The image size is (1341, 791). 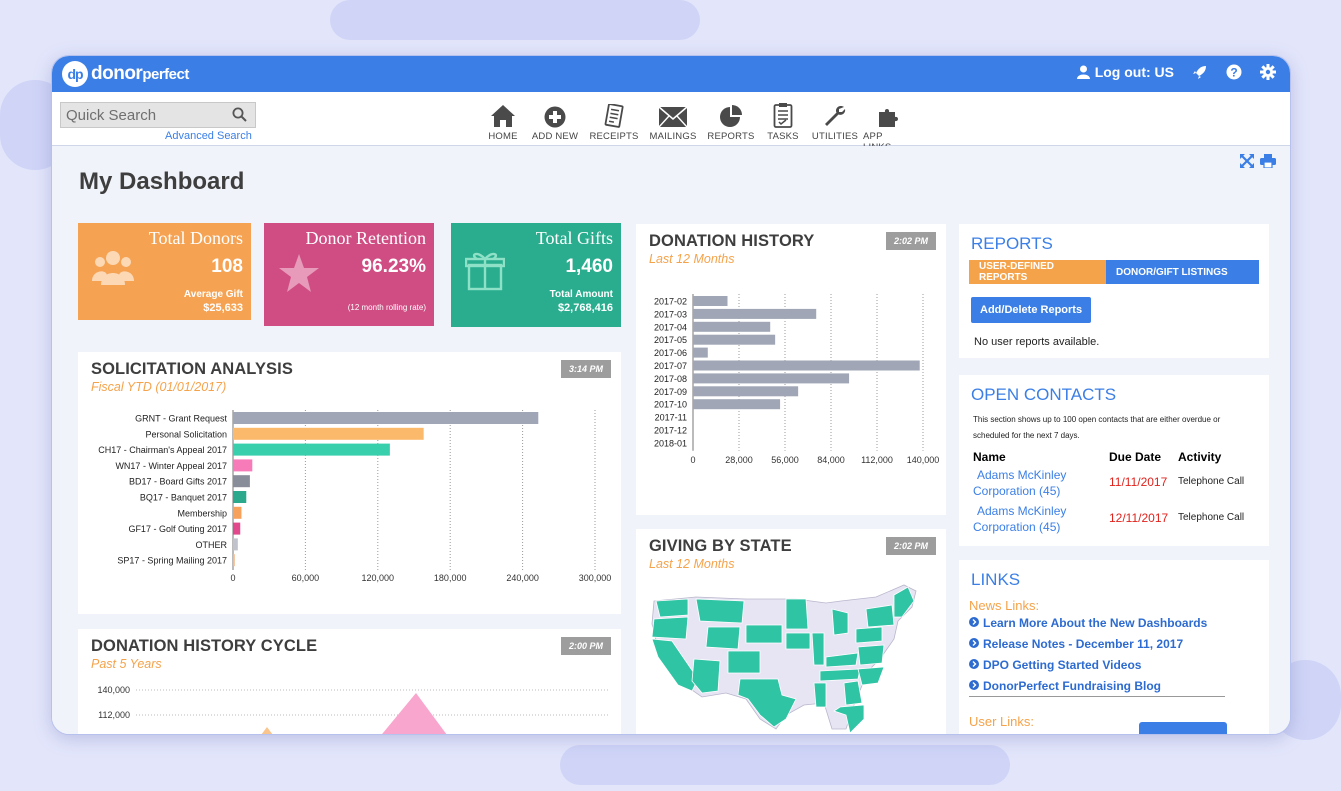 I want to click on page-title: My Dashboard, so click(x=162, y=181).